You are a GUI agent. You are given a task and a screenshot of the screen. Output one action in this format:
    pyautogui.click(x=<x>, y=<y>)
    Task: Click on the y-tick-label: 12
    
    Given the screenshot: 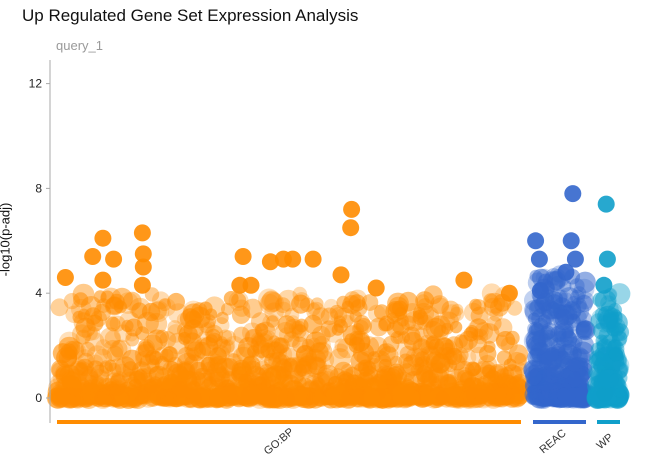 What is the action you would take?
    pyautogui.click(x=36, y=84)
    